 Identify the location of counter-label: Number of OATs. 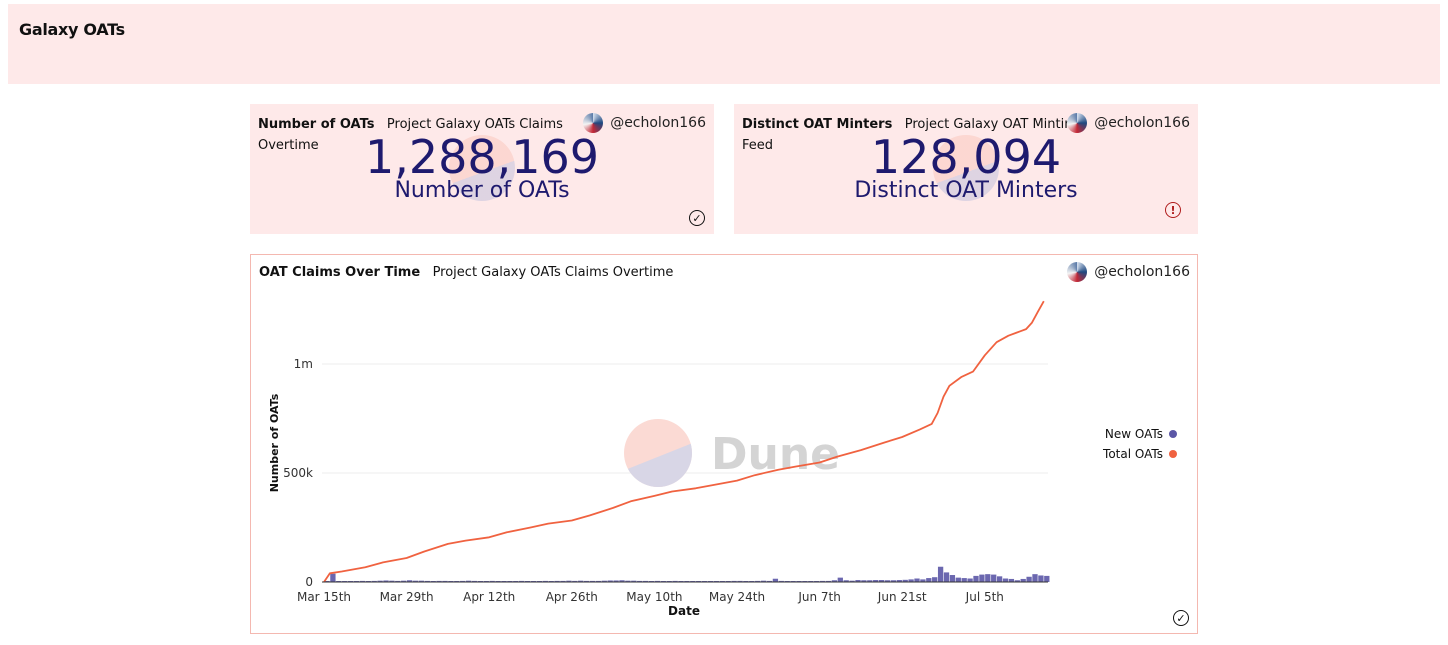
(482, 190).